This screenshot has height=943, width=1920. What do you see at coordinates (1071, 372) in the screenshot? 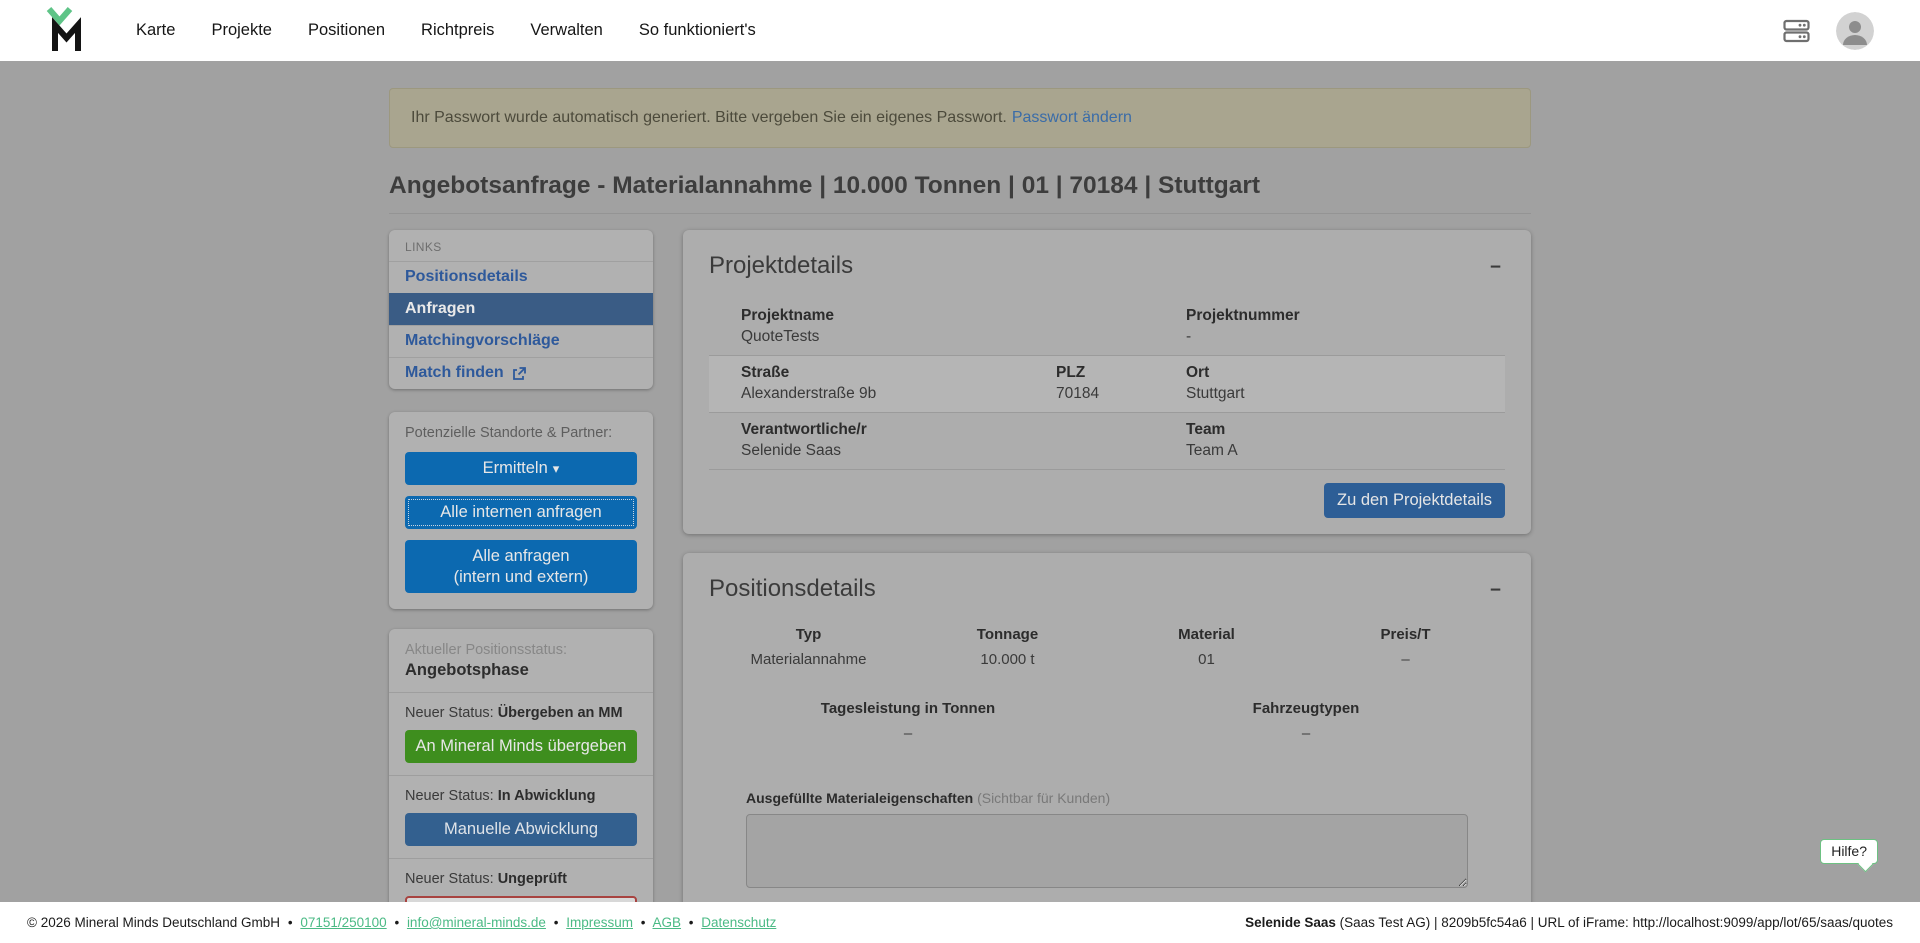
I see `field-label: PLZ` at bounding box center [1071, 372].